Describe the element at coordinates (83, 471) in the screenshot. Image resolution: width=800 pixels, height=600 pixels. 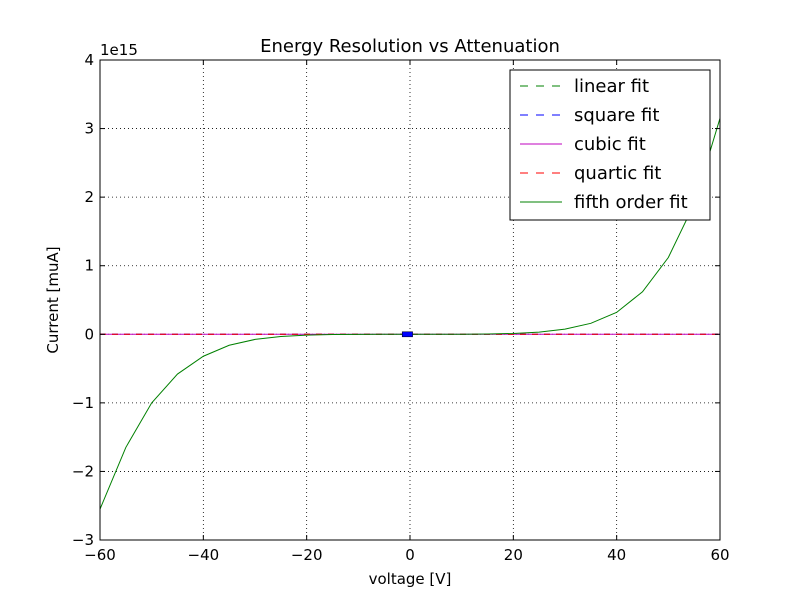
I see `y-tick-label: −2` at that location.